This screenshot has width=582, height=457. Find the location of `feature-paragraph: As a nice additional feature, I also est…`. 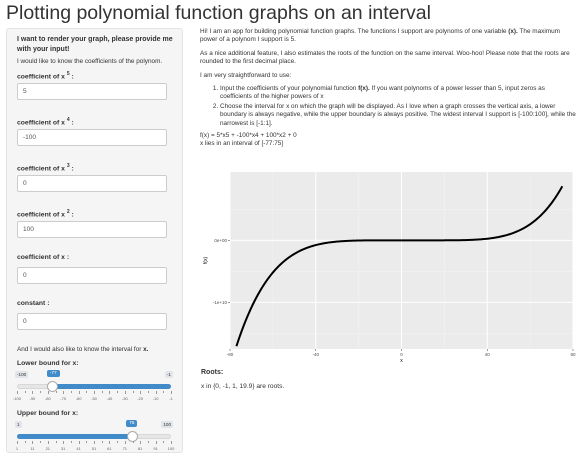

feature-paragraph: As a nice additional feature, I also est… is located at coordinates (385, 57).